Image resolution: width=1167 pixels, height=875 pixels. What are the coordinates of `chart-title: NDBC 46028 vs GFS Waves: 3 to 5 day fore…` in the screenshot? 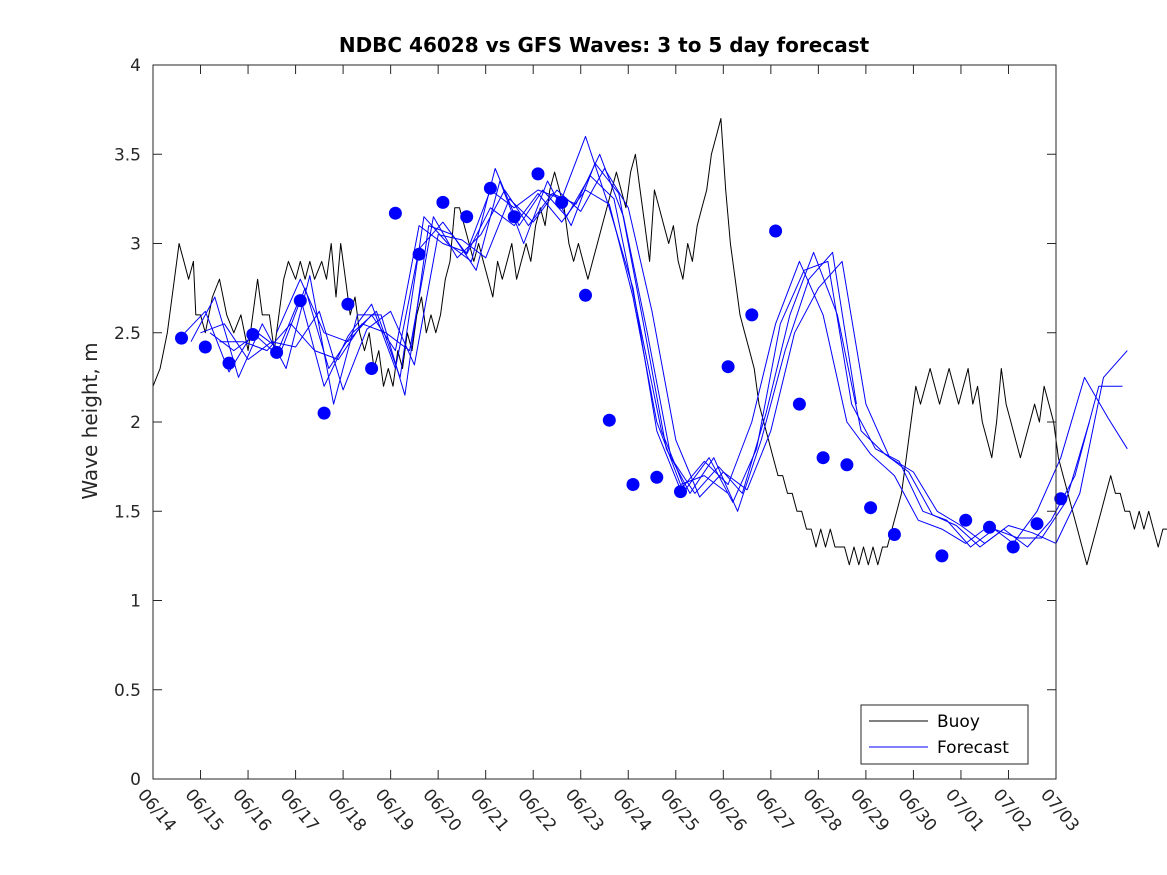 It's located at (604, 45).